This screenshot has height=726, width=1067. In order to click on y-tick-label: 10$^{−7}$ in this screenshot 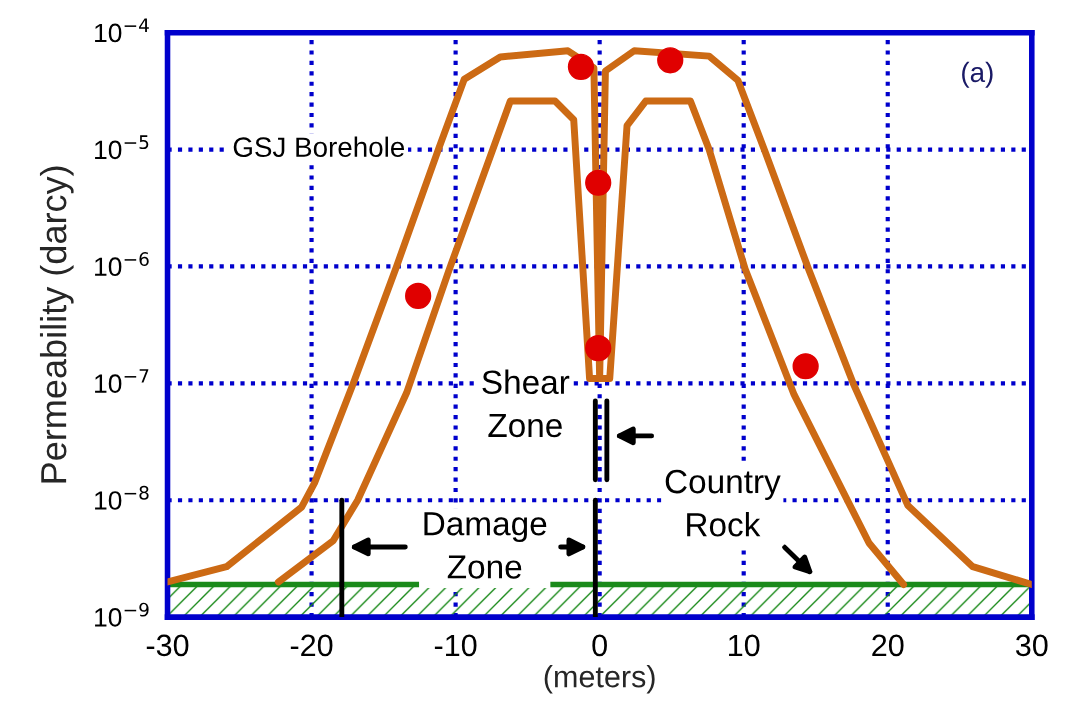, I will do `click(122, 381)`.